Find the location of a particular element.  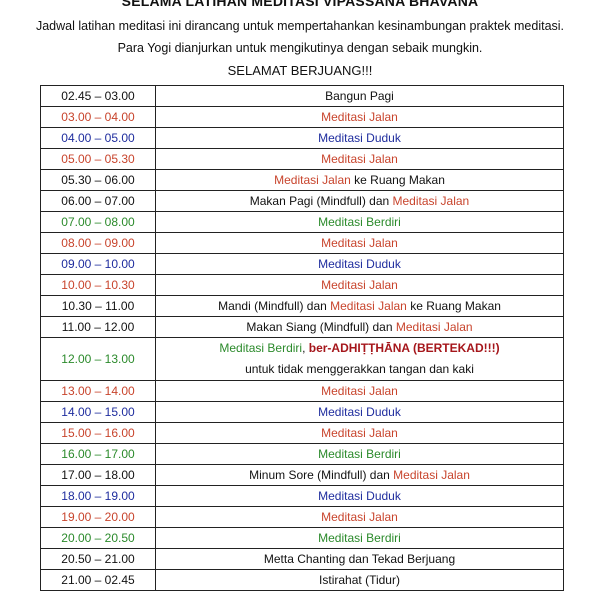

activity-cell: Bangun Pagi is located at coordinates (359, 96).